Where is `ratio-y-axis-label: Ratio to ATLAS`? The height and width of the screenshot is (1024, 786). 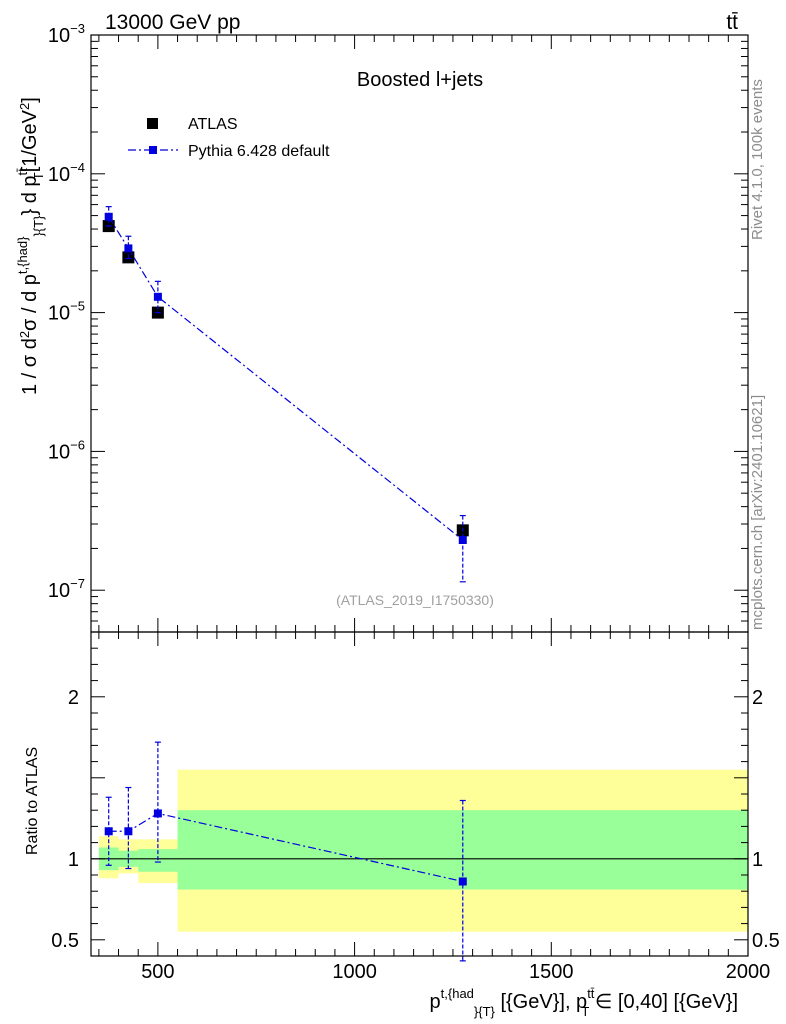 ratio-y-axis-label: Ratio to ATLAS is located at coordinates (32, 801).